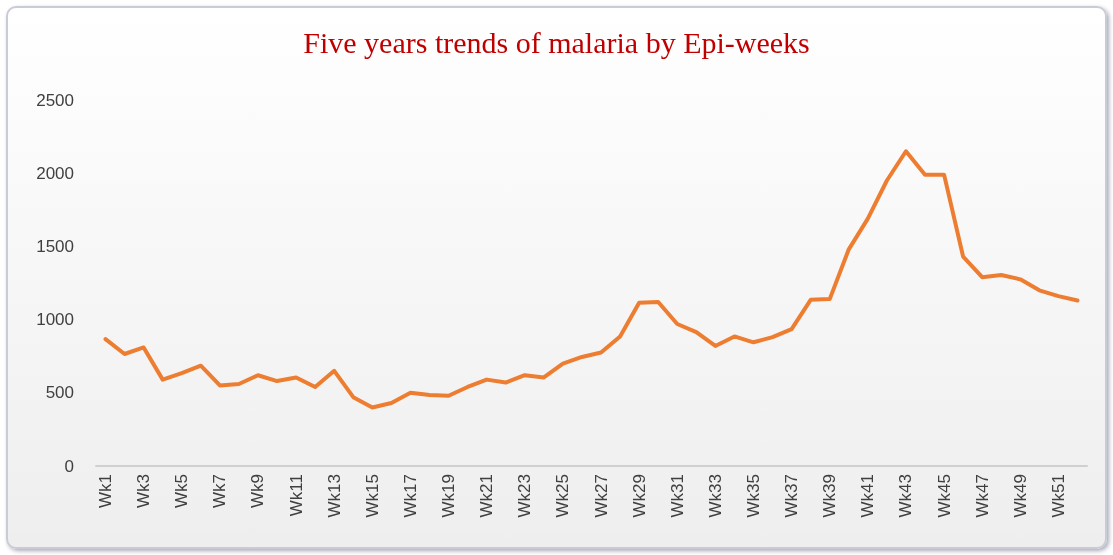  What do you see at coordinates (55, 100) in the screenshot?
I see `y-tick-label: 2500` at bounding box center [55, 100].